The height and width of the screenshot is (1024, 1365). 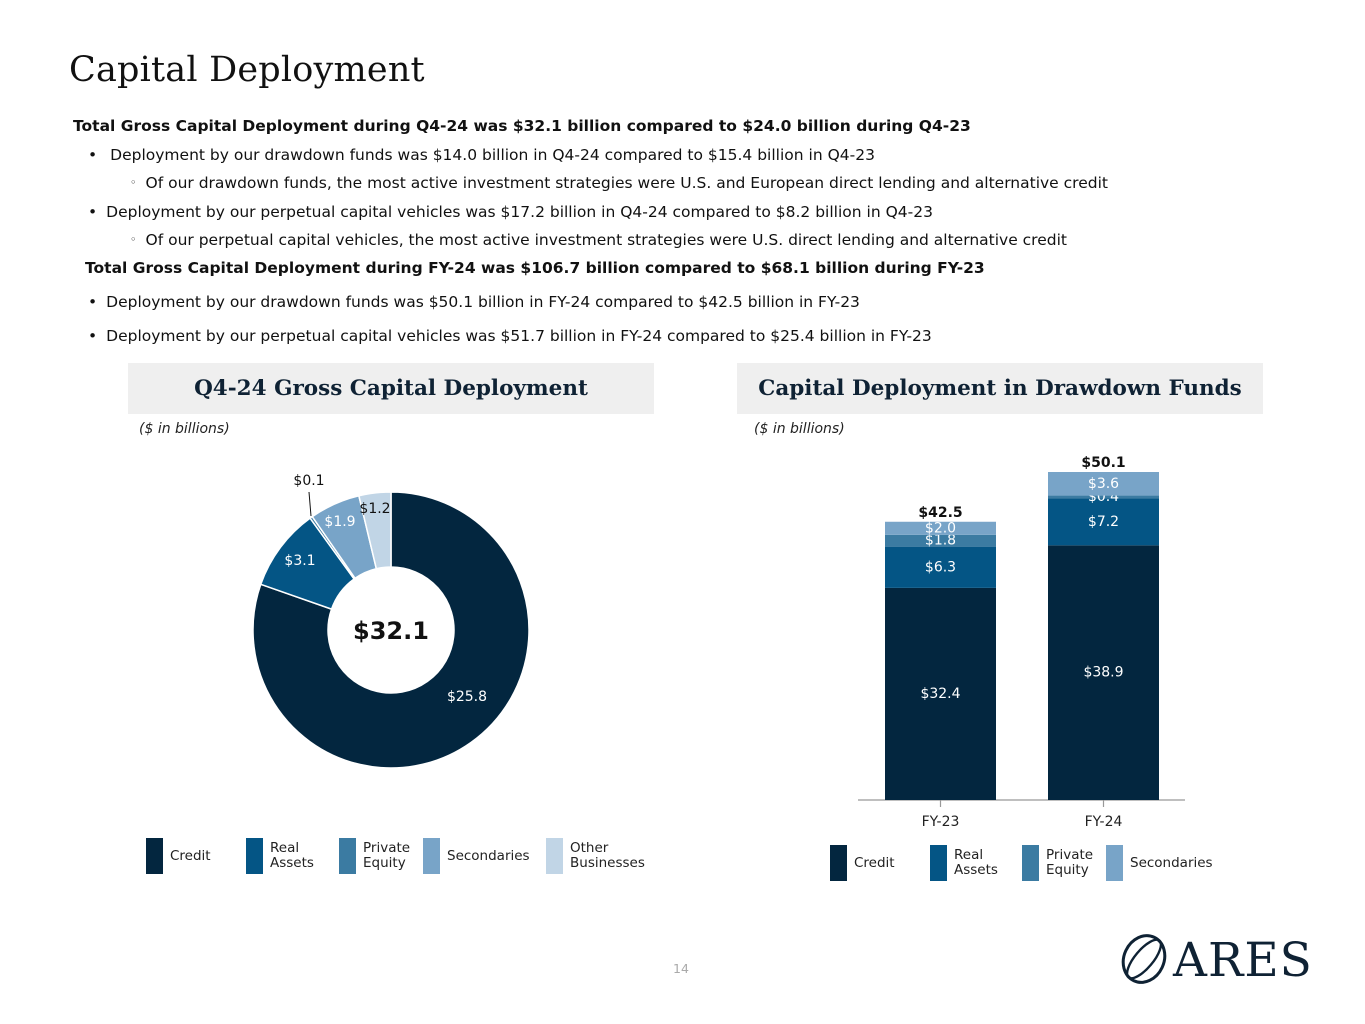 I want to click on bar-segment-label: $38.9, so click(x=1103, y=673).